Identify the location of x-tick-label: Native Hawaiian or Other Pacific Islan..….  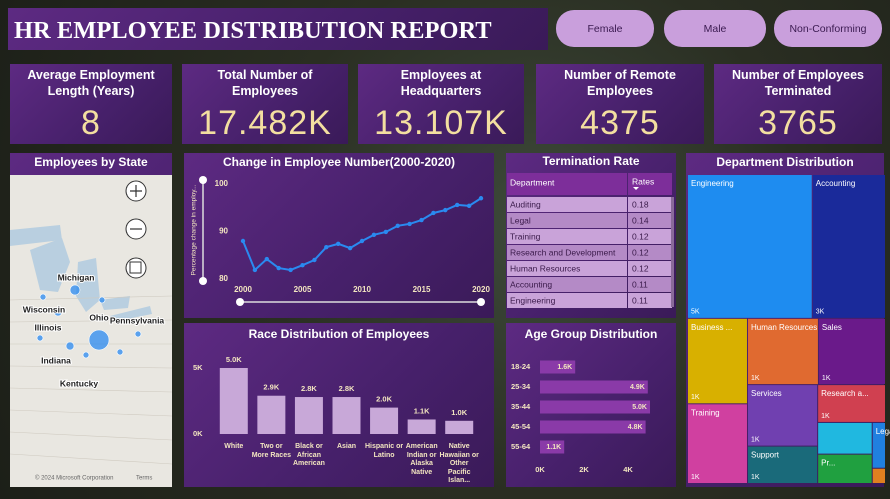
(459, 463).